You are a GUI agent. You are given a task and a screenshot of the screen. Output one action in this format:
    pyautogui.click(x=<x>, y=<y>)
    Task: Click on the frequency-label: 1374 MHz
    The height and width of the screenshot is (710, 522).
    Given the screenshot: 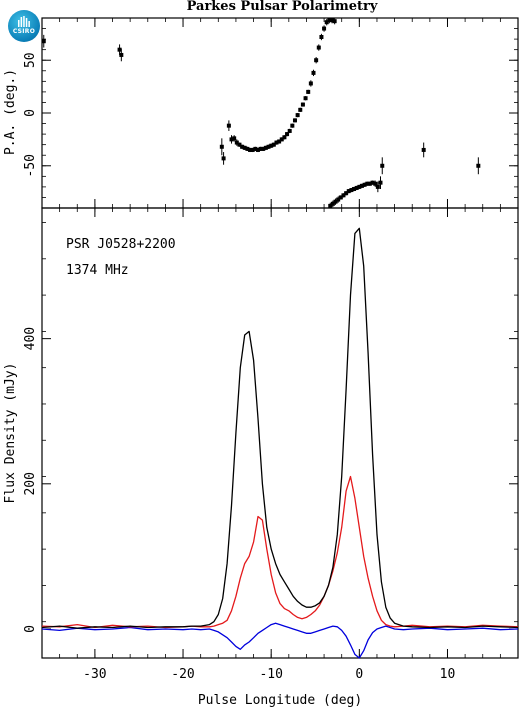 What is the action you would take?
    pyautogui.click(x=97, y=270)
    